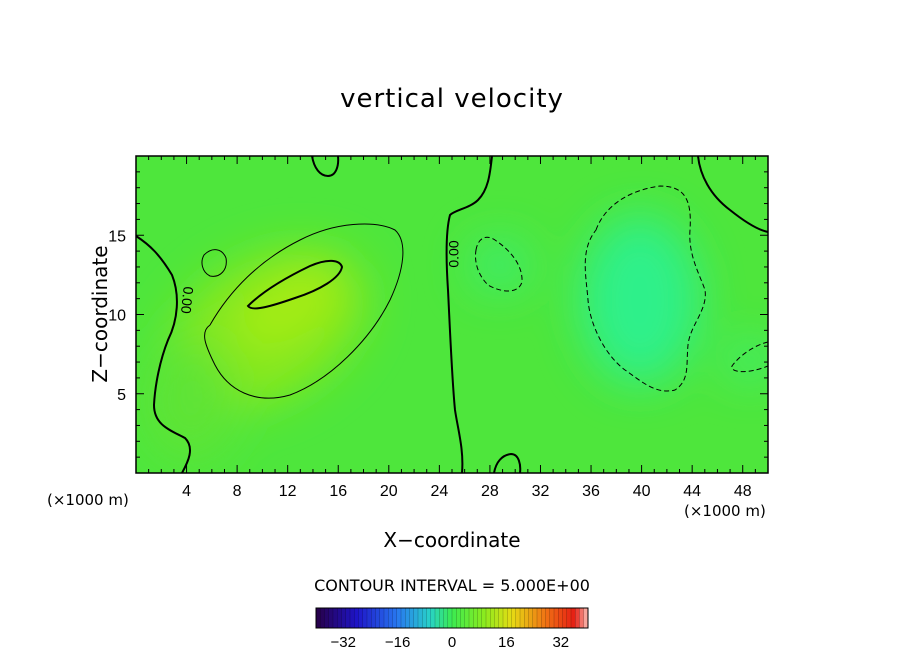 This screenshot has height=654, width=904. Describe the element at coordinates (749, 357) in the screenshot. I see `negative-contour-edge` at that location.